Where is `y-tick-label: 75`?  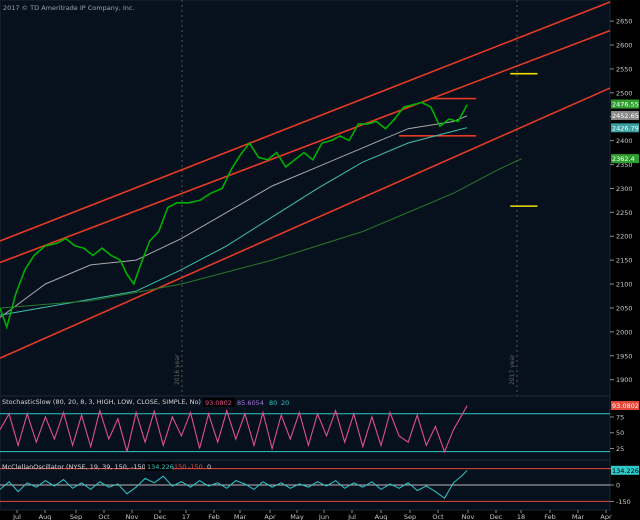 y-tick-label: 75 is located at coordinates (620, 417).